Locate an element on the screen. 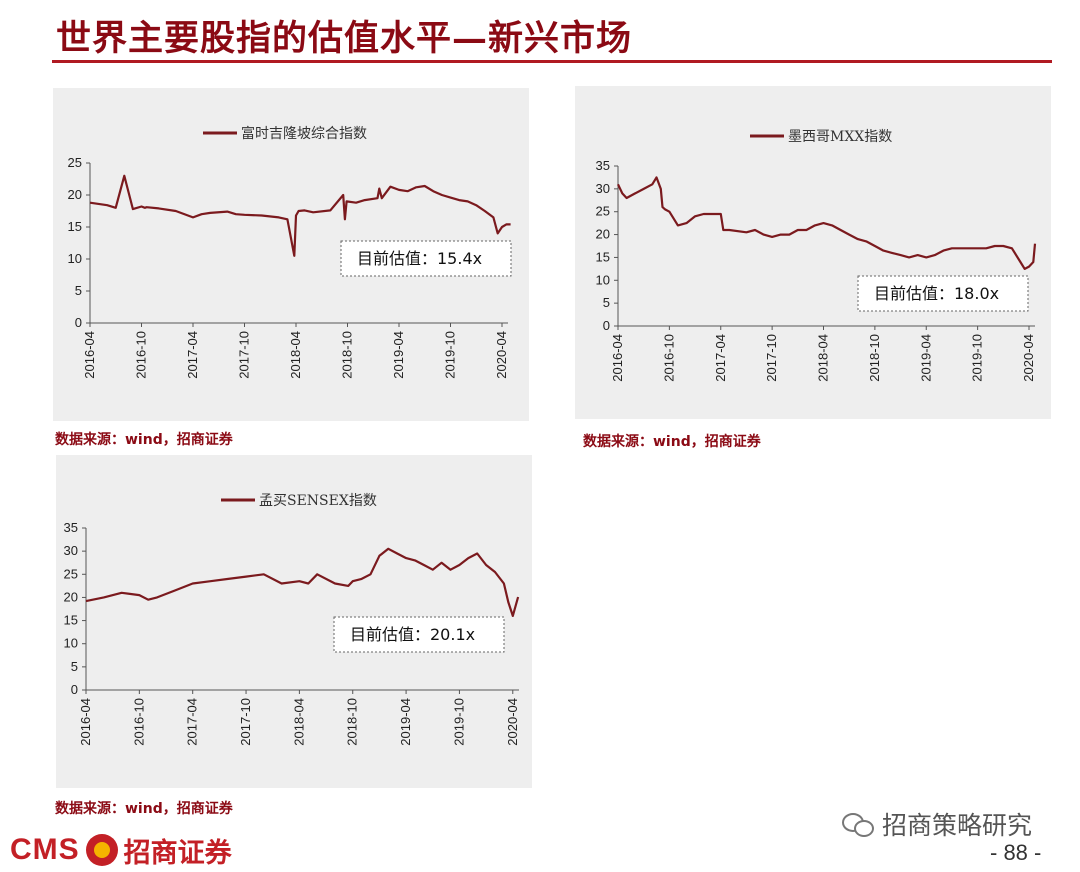 The image size is (1080, 872). legend-label: 孟买SENSEX指数 is located at coordinates (318, 501).